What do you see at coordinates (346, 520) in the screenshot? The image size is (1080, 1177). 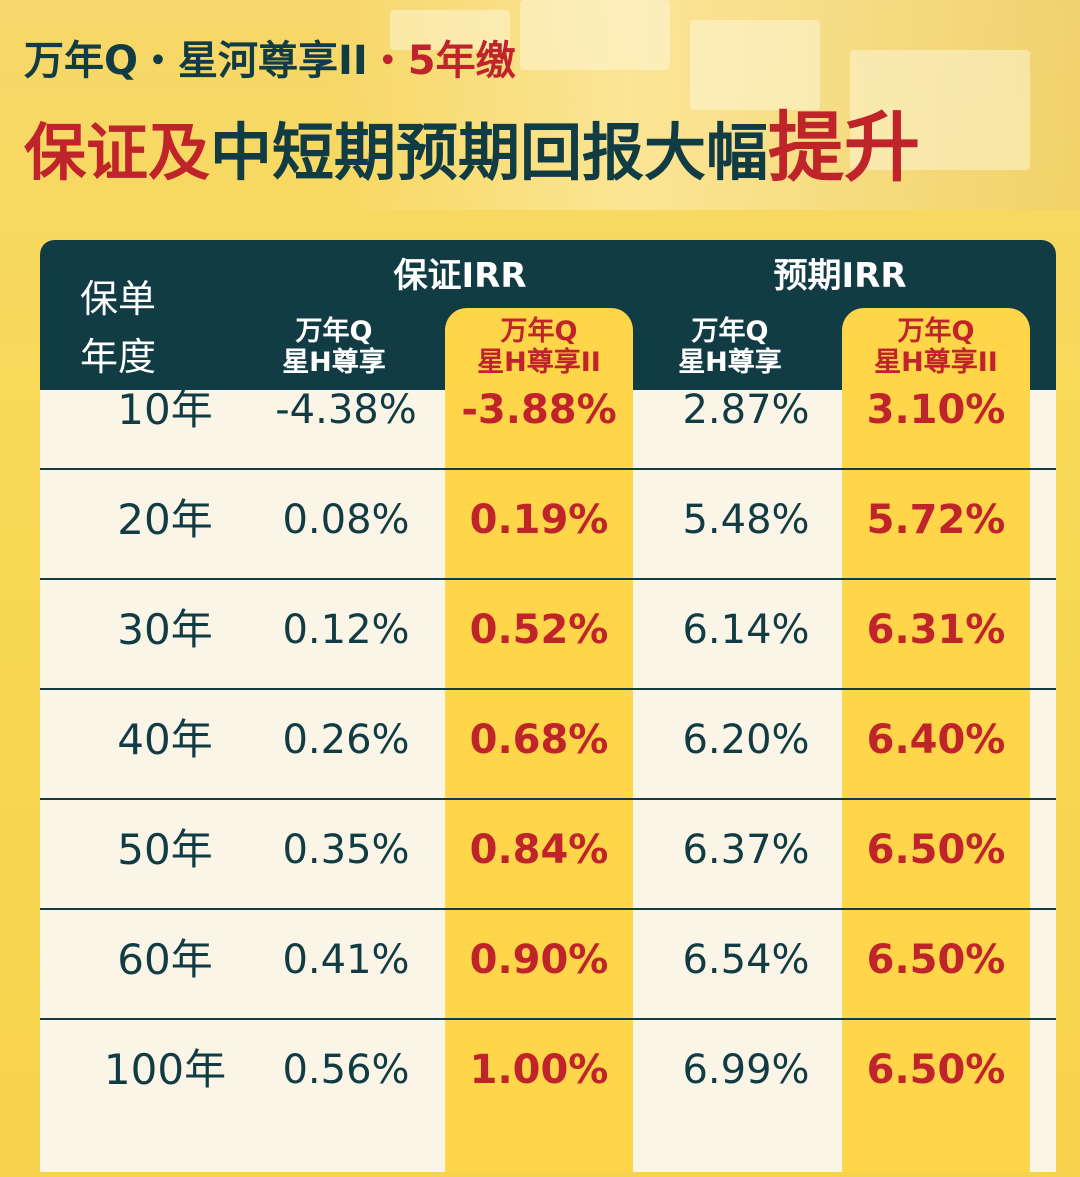 I see `cell-guaranteed-old: 0.08%` at bounding box center [346, 520].